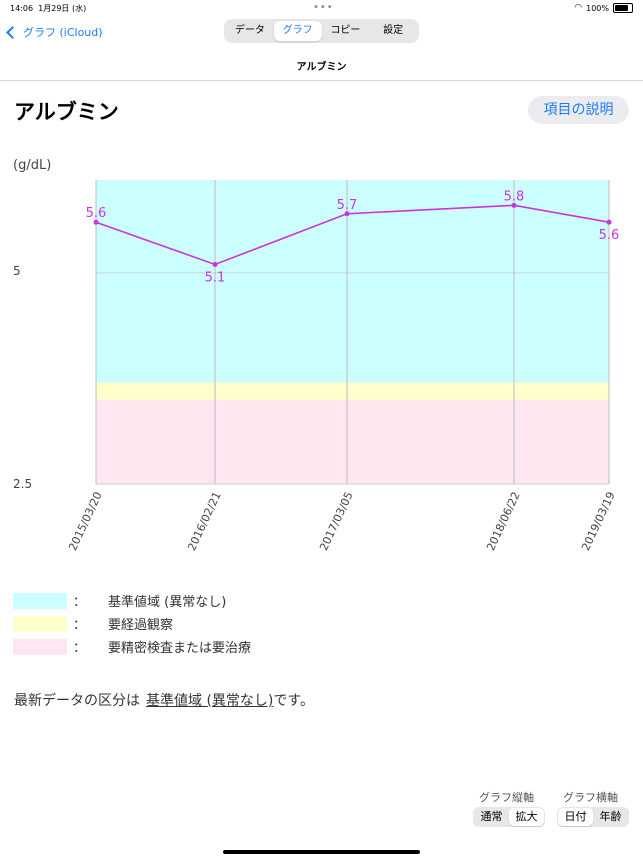  I want to click on multitask-dots: •••, so click(323, 7).